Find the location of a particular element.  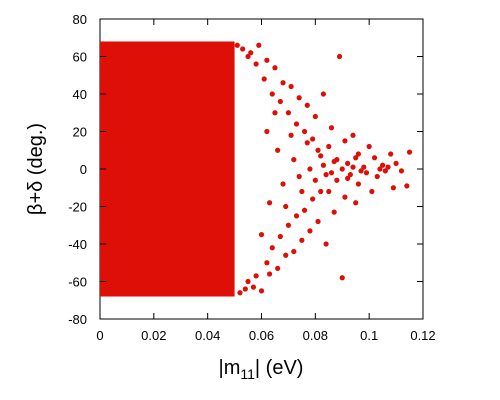

x-tick-label: 0.12 is located at coordinates (422, 335).